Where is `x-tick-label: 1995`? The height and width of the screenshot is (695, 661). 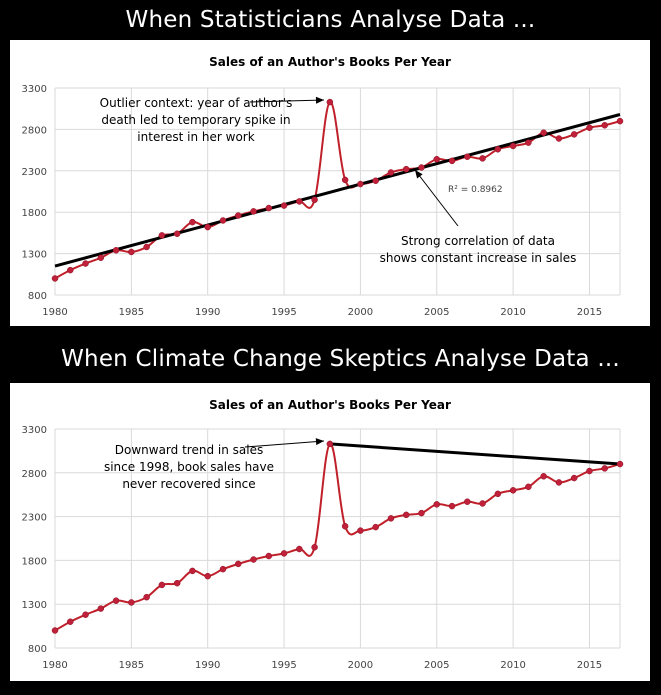
x-tick-label: 1995 is located at coordinates (283, 312).